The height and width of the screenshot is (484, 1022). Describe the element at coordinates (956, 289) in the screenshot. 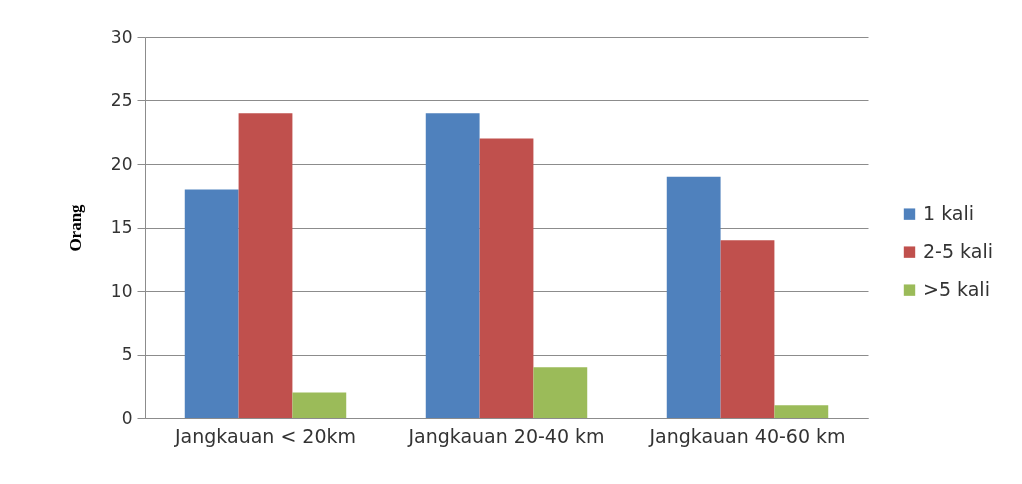

I see `legend-label: >5 kali` at that location.